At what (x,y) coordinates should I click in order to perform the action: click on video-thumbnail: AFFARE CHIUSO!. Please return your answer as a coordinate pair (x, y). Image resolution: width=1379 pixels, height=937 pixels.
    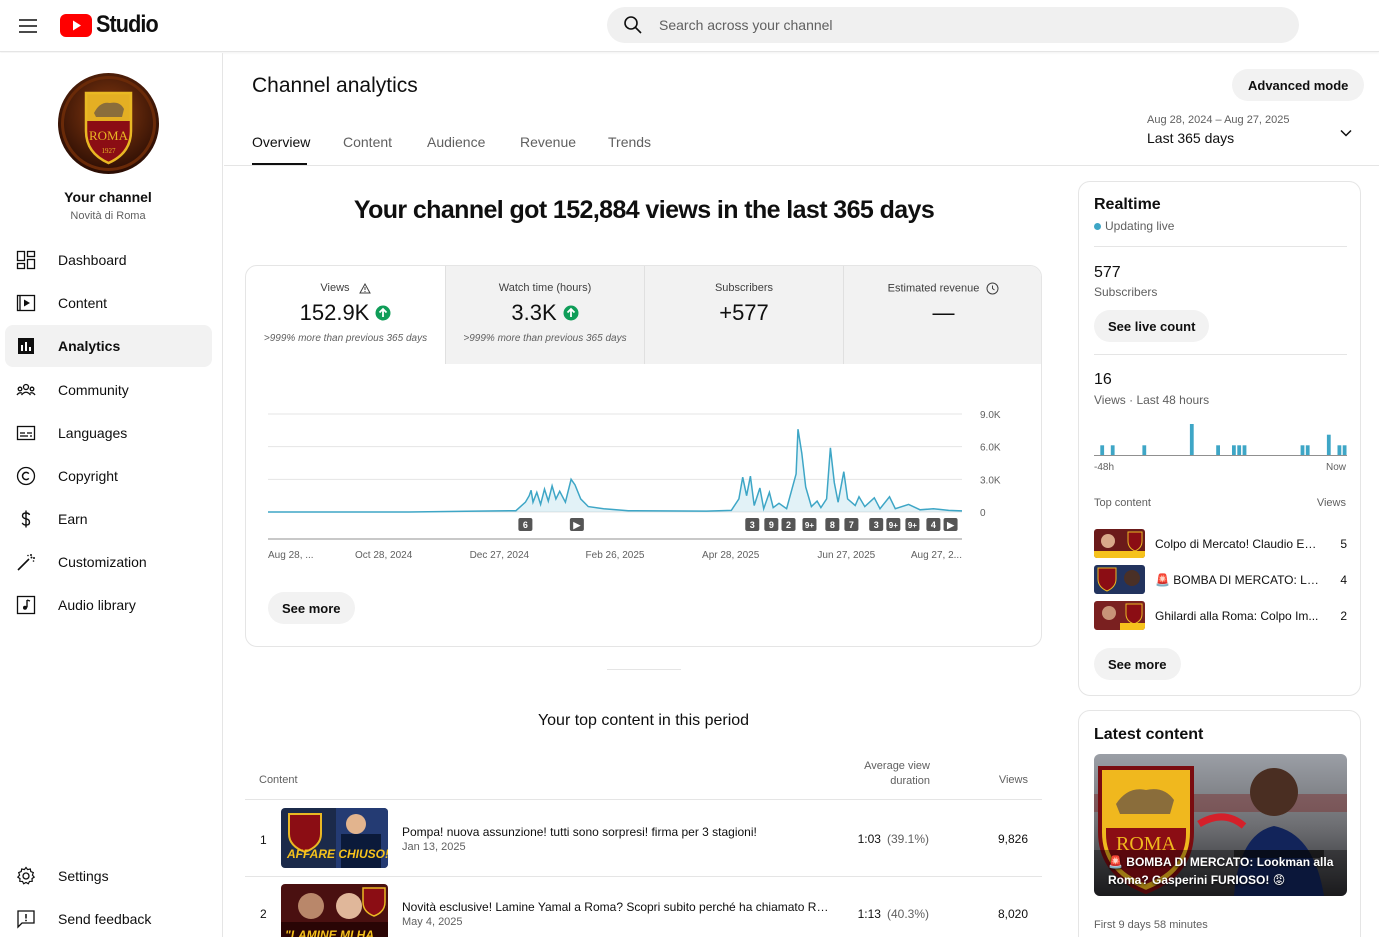
    Looking at the image, I should click on (334, 838).